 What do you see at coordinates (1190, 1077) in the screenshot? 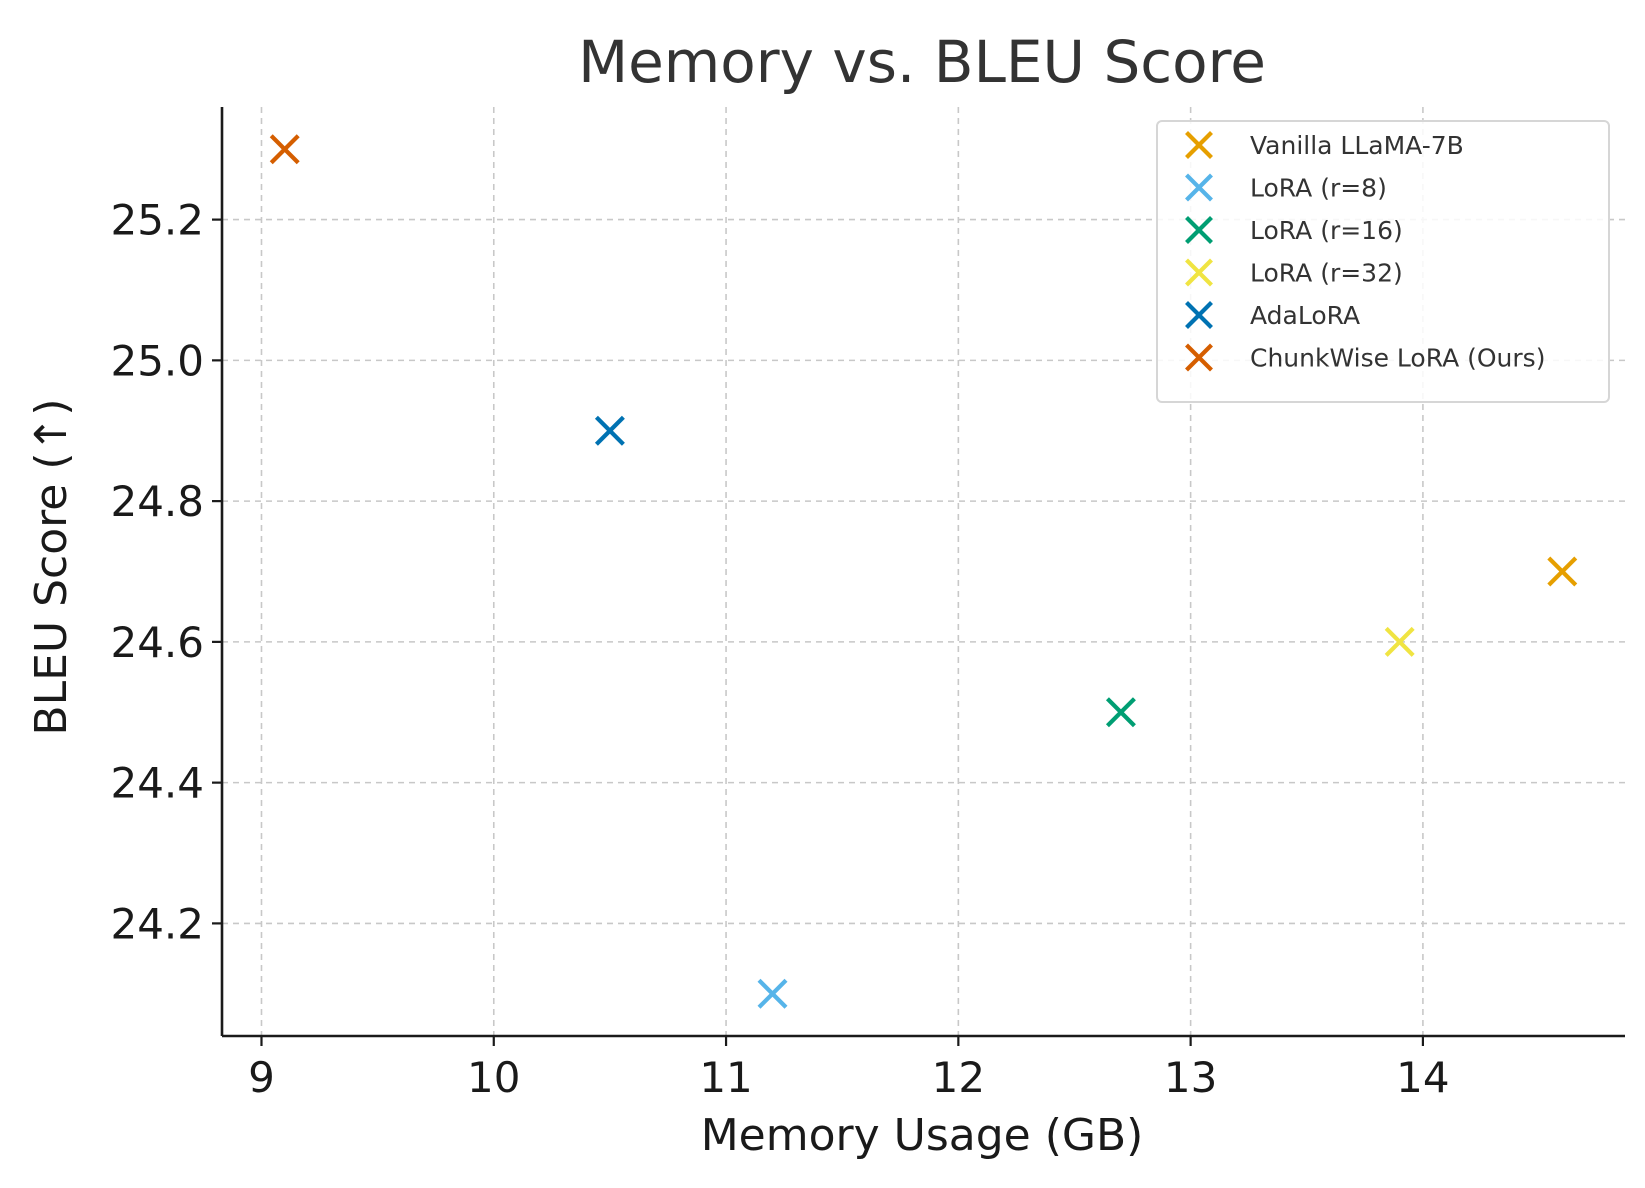
I see `x-tick-label: 13` at bounding box center [1190, 1077].